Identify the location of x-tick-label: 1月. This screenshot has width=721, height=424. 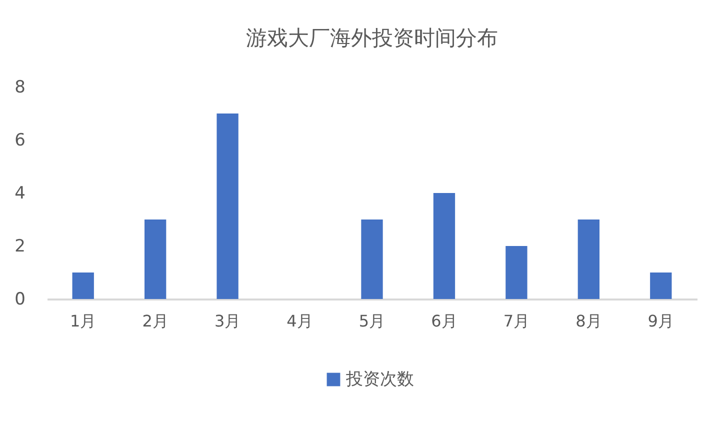
(83, 321).